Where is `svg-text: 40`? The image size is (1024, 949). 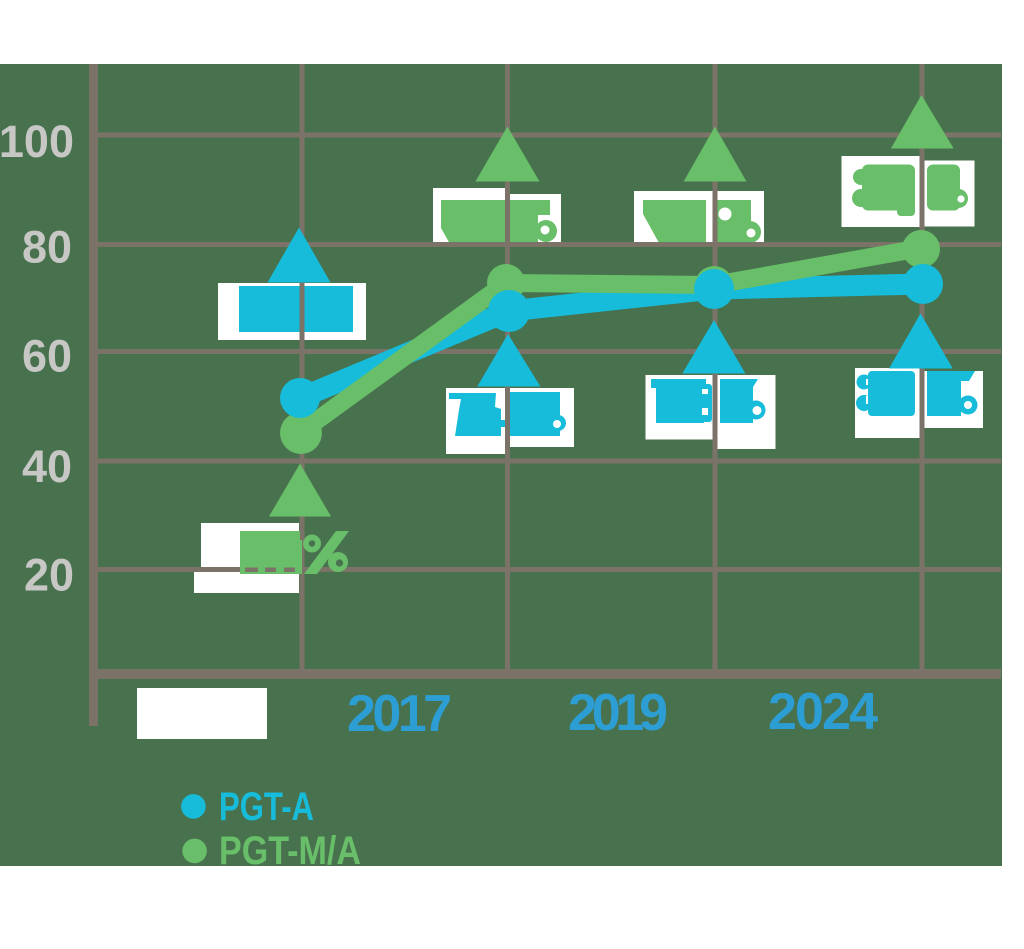 svg-text: 40 is located at coordinates (47, 466).